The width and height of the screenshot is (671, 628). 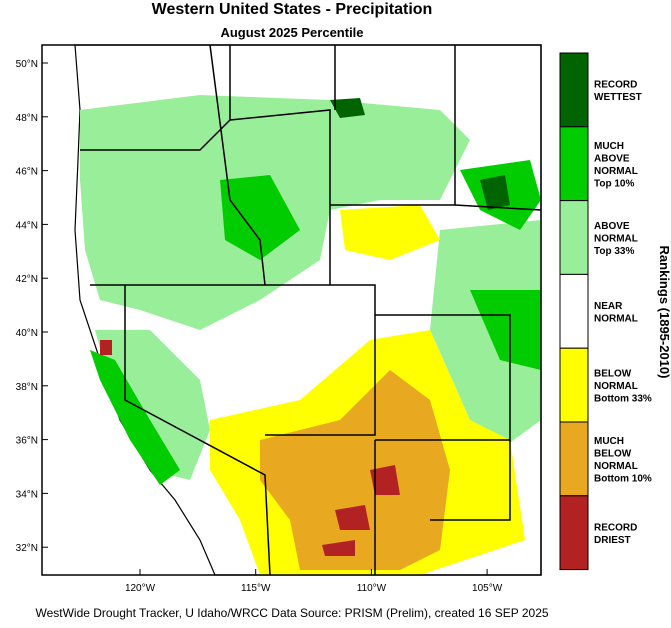 What do you see at coordinates (614, 183) in the screenshot?
I see `legend-label: Top 10%` at bounding box center [614, 183].